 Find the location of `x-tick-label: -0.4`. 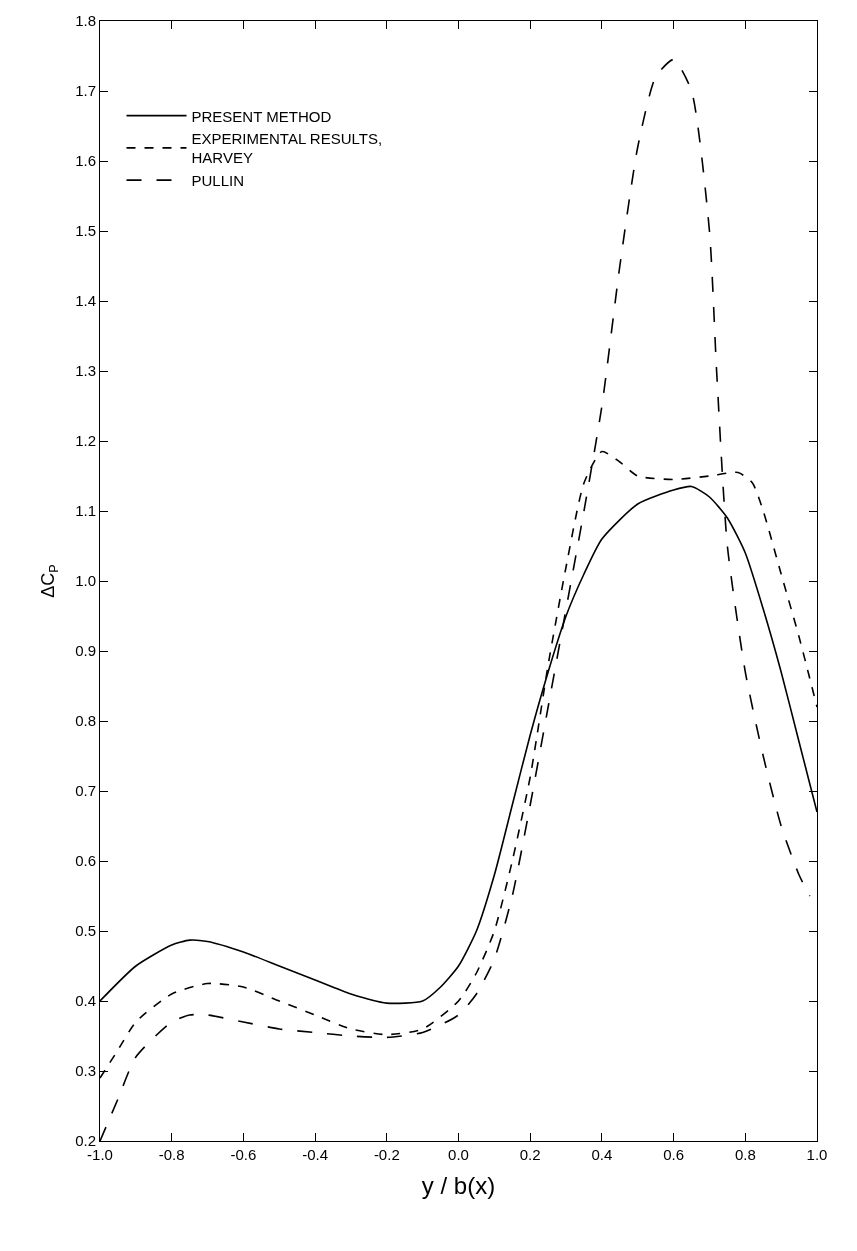

x-tick-label: -0.4 is located at coordinates (315, 1154).